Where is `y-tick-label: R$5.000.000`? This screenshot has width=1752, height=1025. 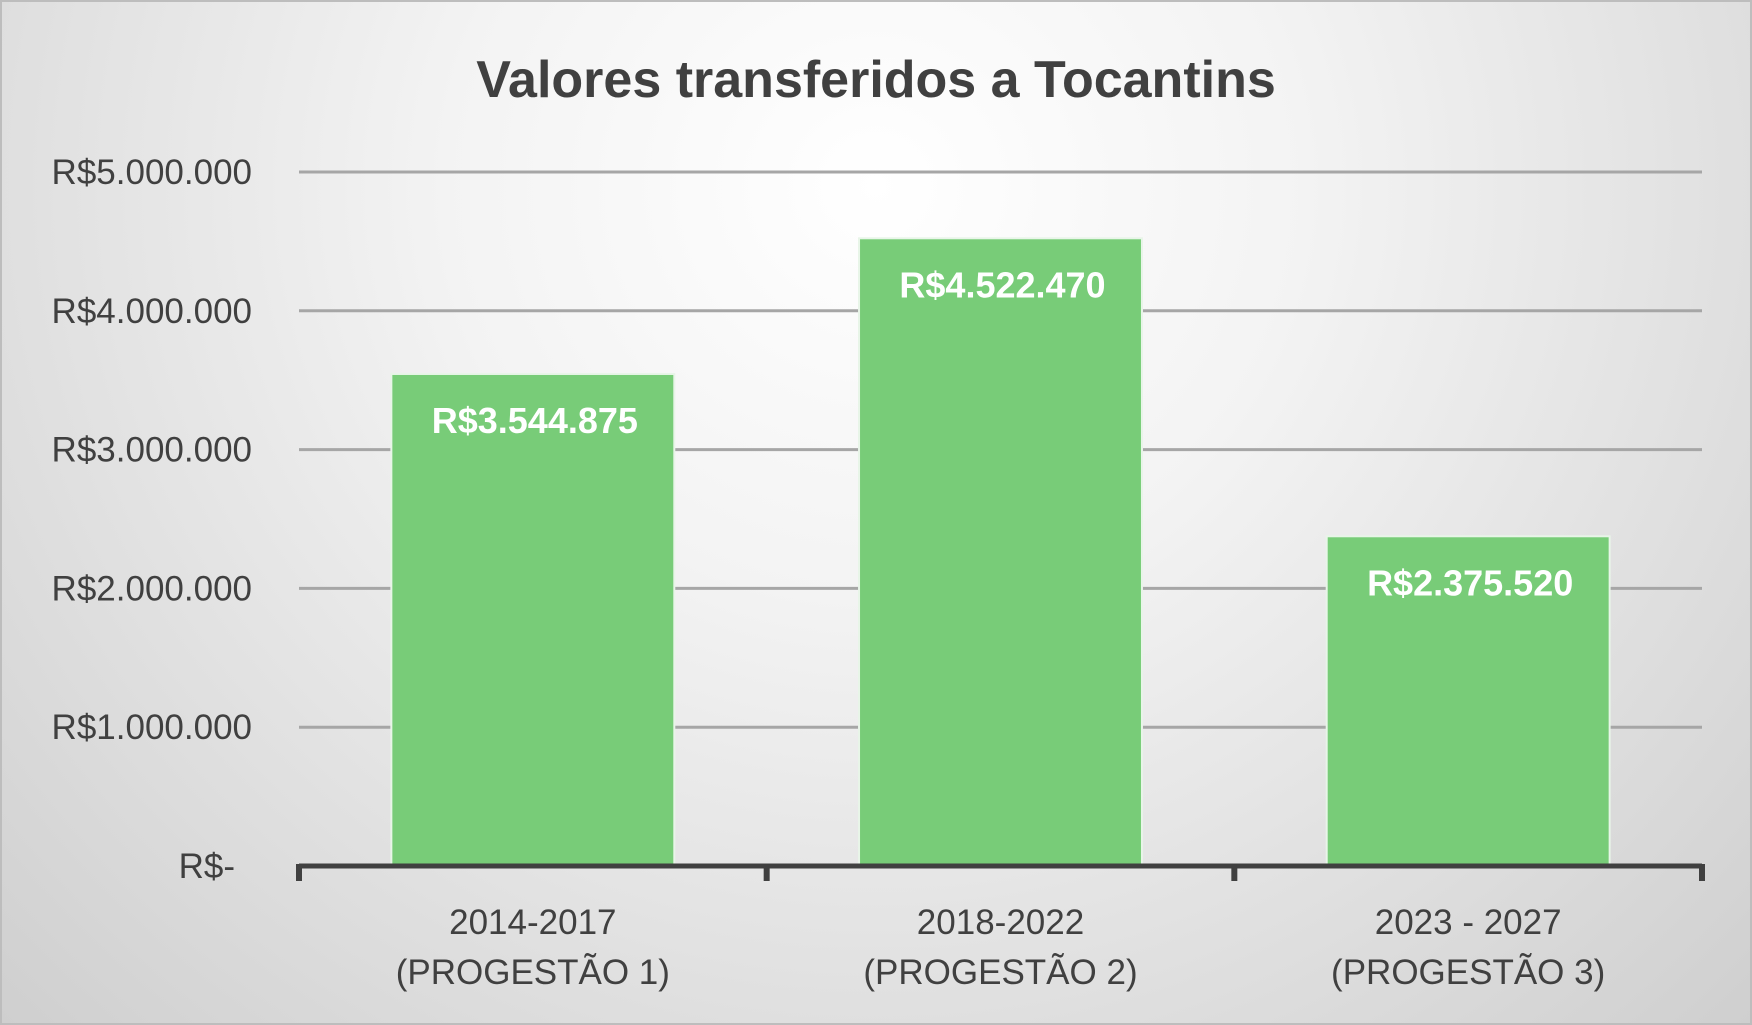 y-tick-label: R$5.000.000 is located at coordinates (152, 172).